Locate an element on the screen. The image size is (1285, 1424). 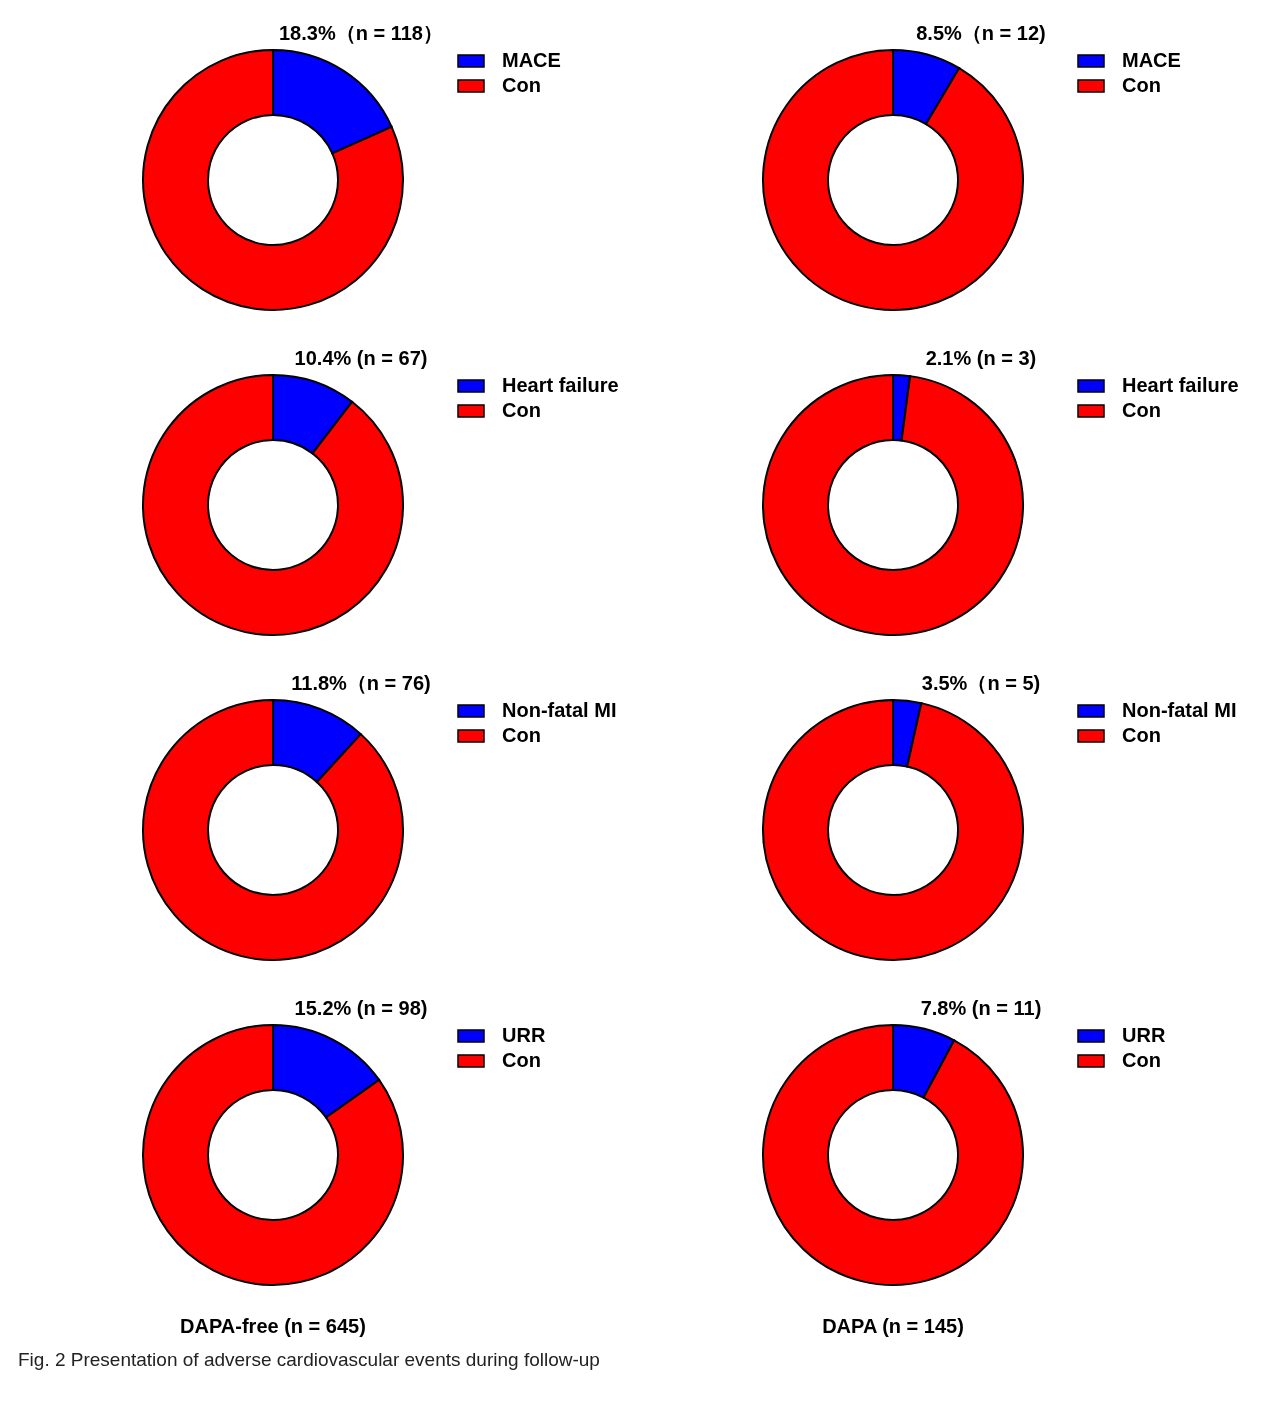
caption: Fig. 2 Presentation of adverse cardiovascular events during follow-up is located at coordinates (309, 1359).